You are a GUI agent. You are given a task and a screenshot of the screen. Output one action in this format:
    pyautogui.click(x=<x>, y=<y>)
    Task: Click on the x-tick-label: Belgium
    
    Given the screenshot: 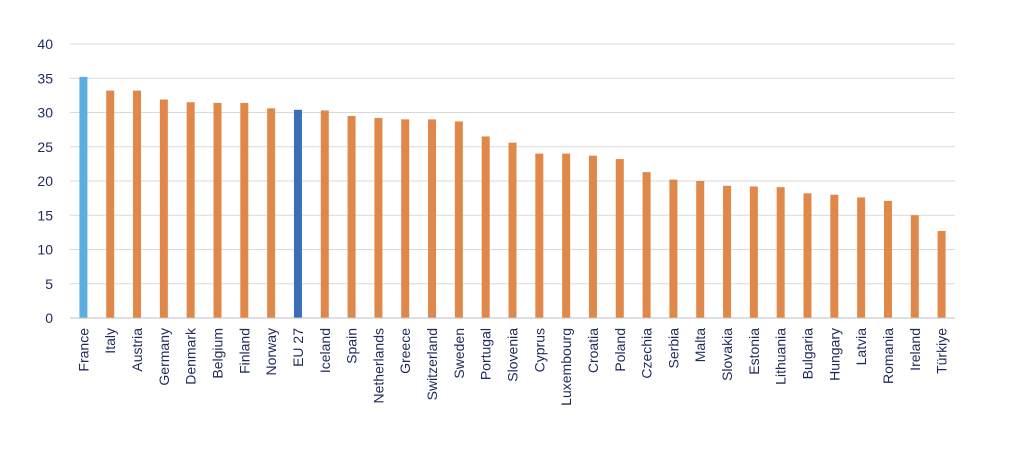 What is the action you would take?
    pyautogui.click(x=218, y=353)
    